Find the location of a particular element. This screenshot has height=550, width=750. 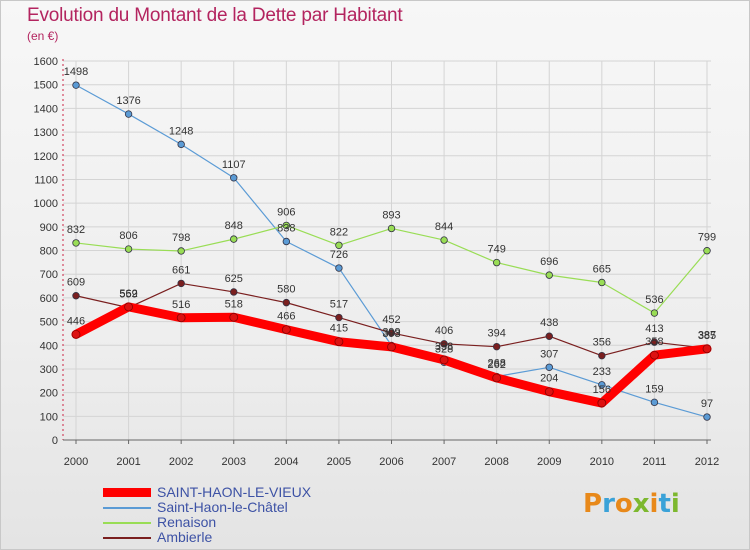

data-label-0: 204 is located at coordinates (549, 379).